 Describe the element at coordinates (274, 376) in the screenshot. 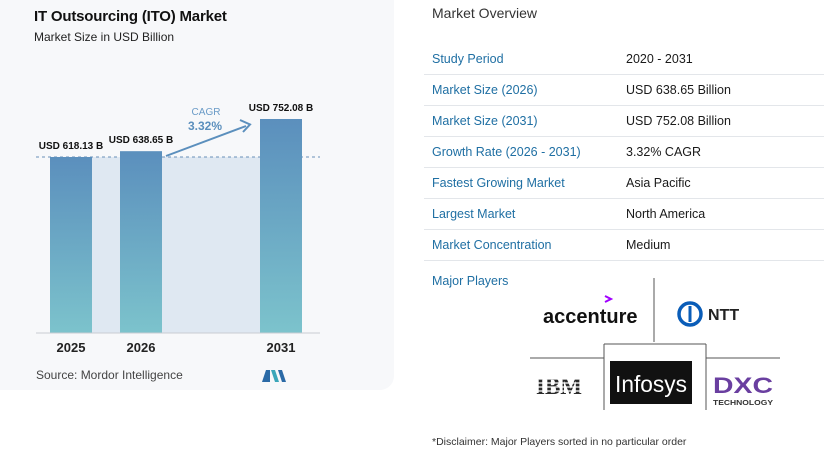

I see `mordor-logo-icon` at that location.